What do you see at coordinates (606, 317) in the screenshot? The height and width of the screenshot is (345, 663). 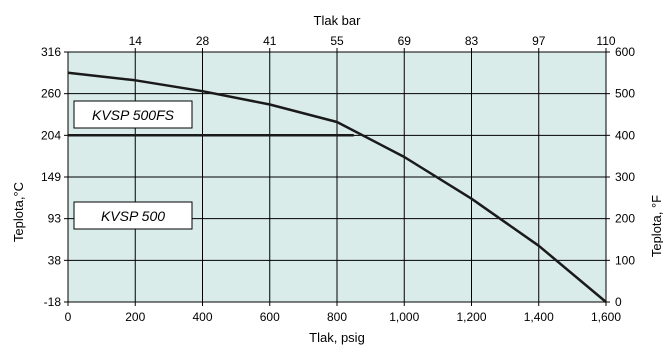 I see `bottom-tick-label: 1,600` at bounding box center [606, 317].